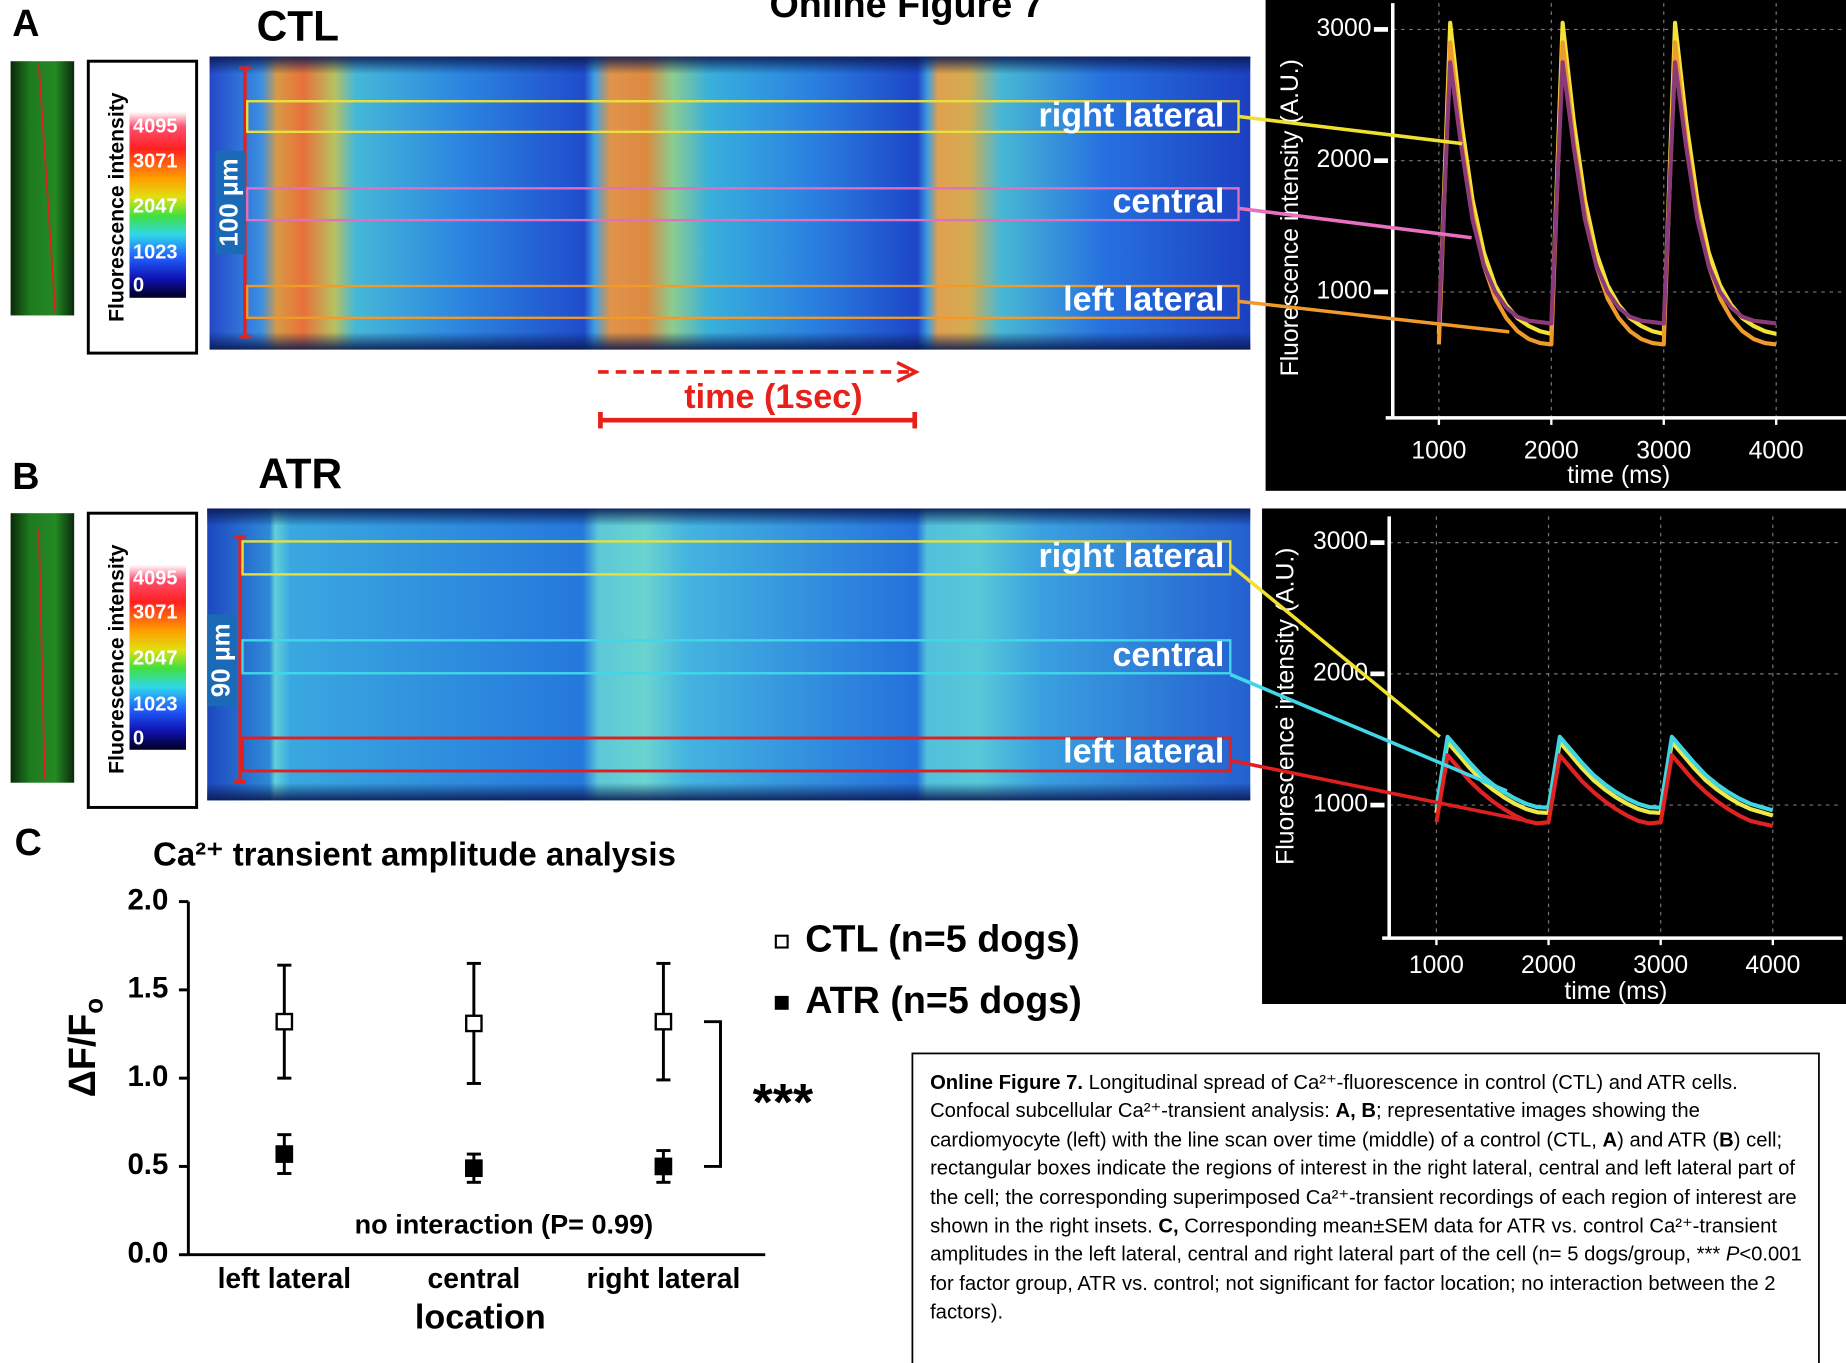  Describe the element at coordinates (1168, 1225) in the screenshot. I see `caption-run: C,` at that location.